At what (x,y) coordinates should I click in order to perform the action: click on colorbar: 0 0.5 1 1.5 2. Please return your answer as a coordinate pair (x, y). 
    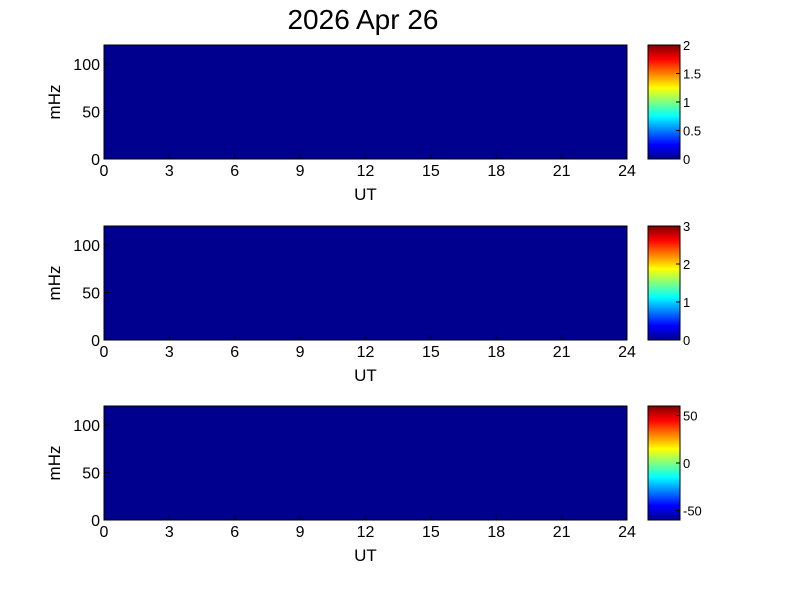
    Looking at the image, I should click on (674, 102).